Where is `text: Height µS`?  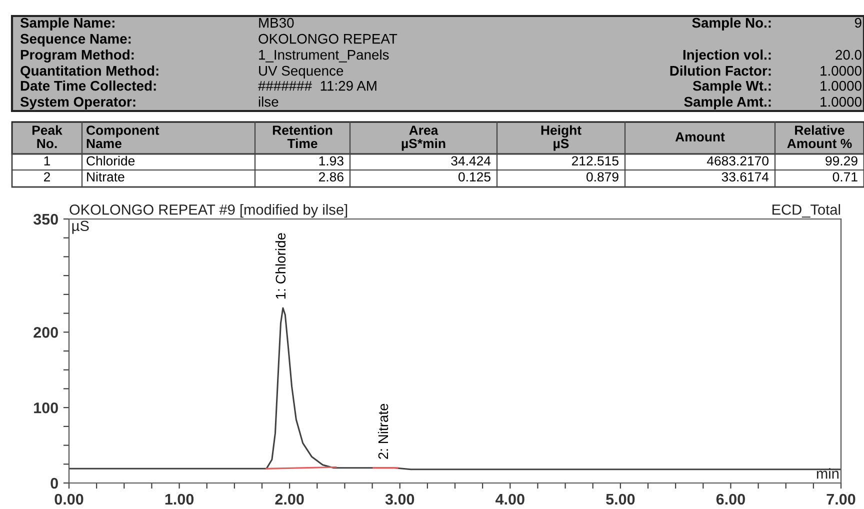
text: Height µS is located at coordinates (561, 138).